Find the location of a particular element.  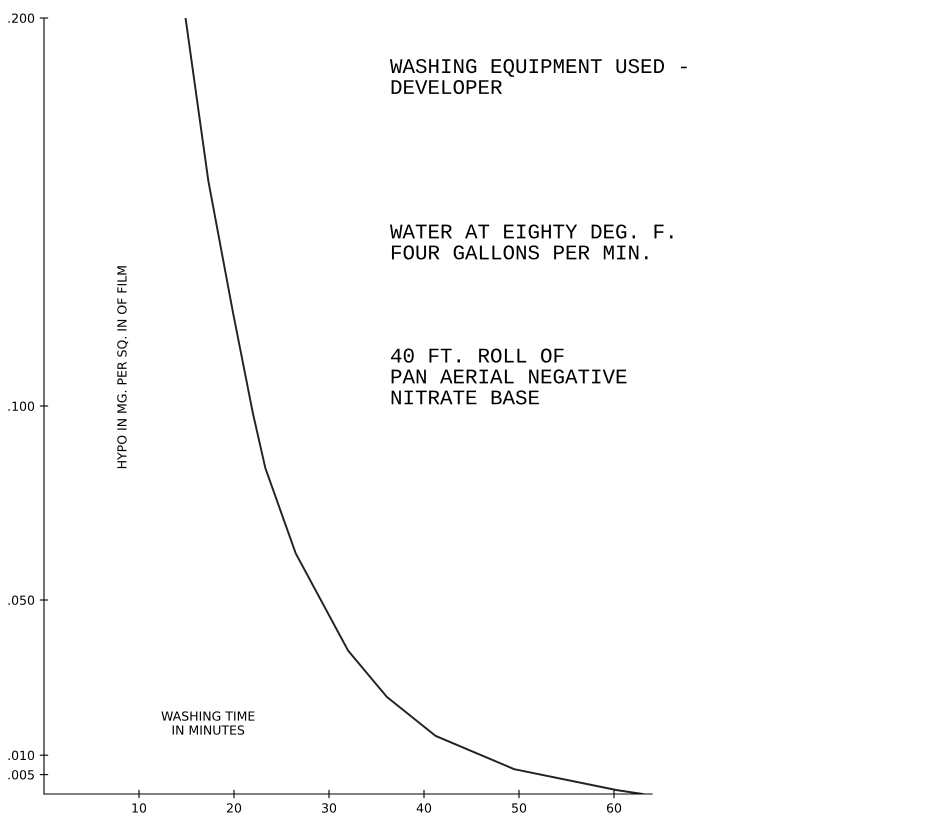

y-tick-label: .005 is located at coordinates (21, 775).